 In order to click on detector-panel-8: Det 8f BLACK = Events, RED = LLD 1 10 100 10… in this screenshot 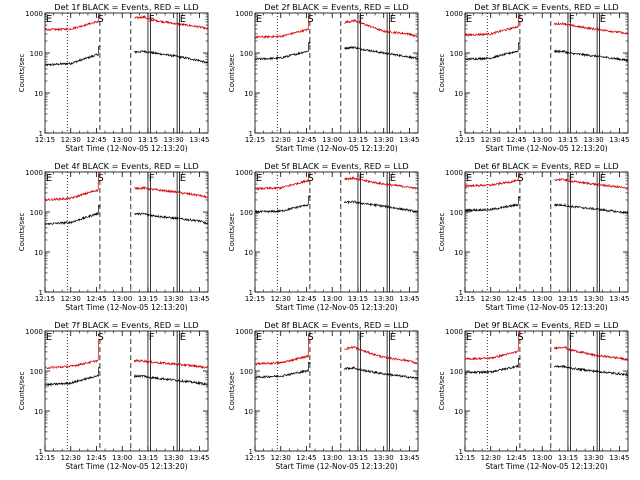, I will do `click(324, 395)`.